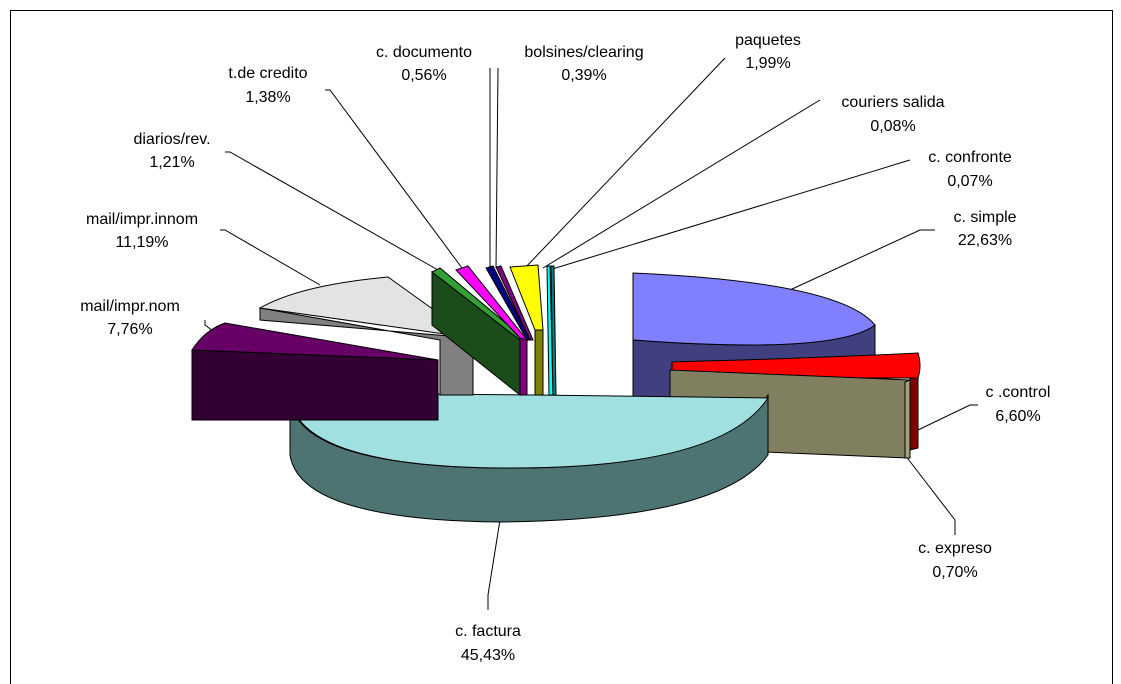 The image size is (1121, 684). I want to click on label-bolsines-clearing-name: bolsines/clearing, so click(583, 52).